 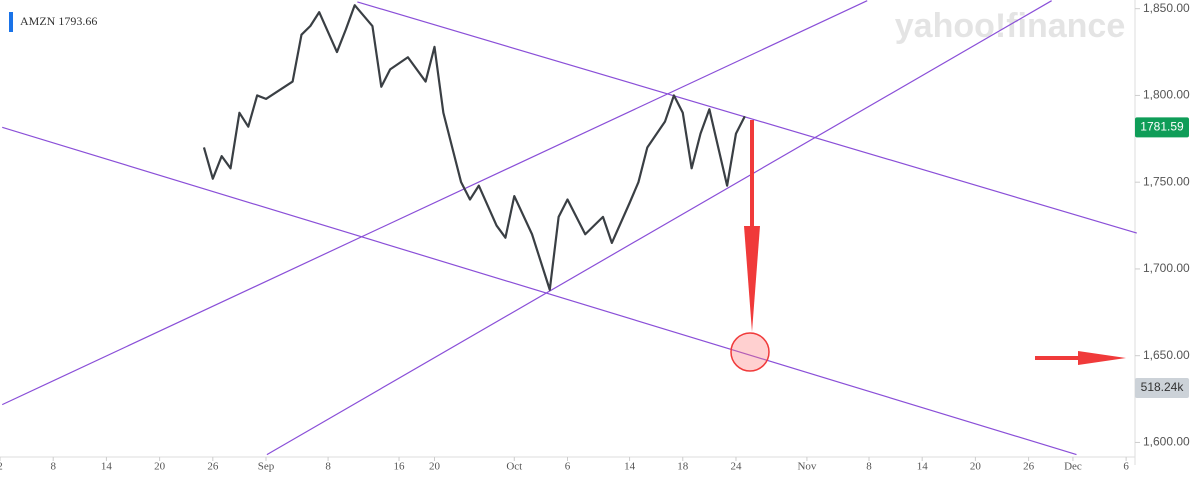 I want to click on volume-badge, so click(x=1162, y=388).